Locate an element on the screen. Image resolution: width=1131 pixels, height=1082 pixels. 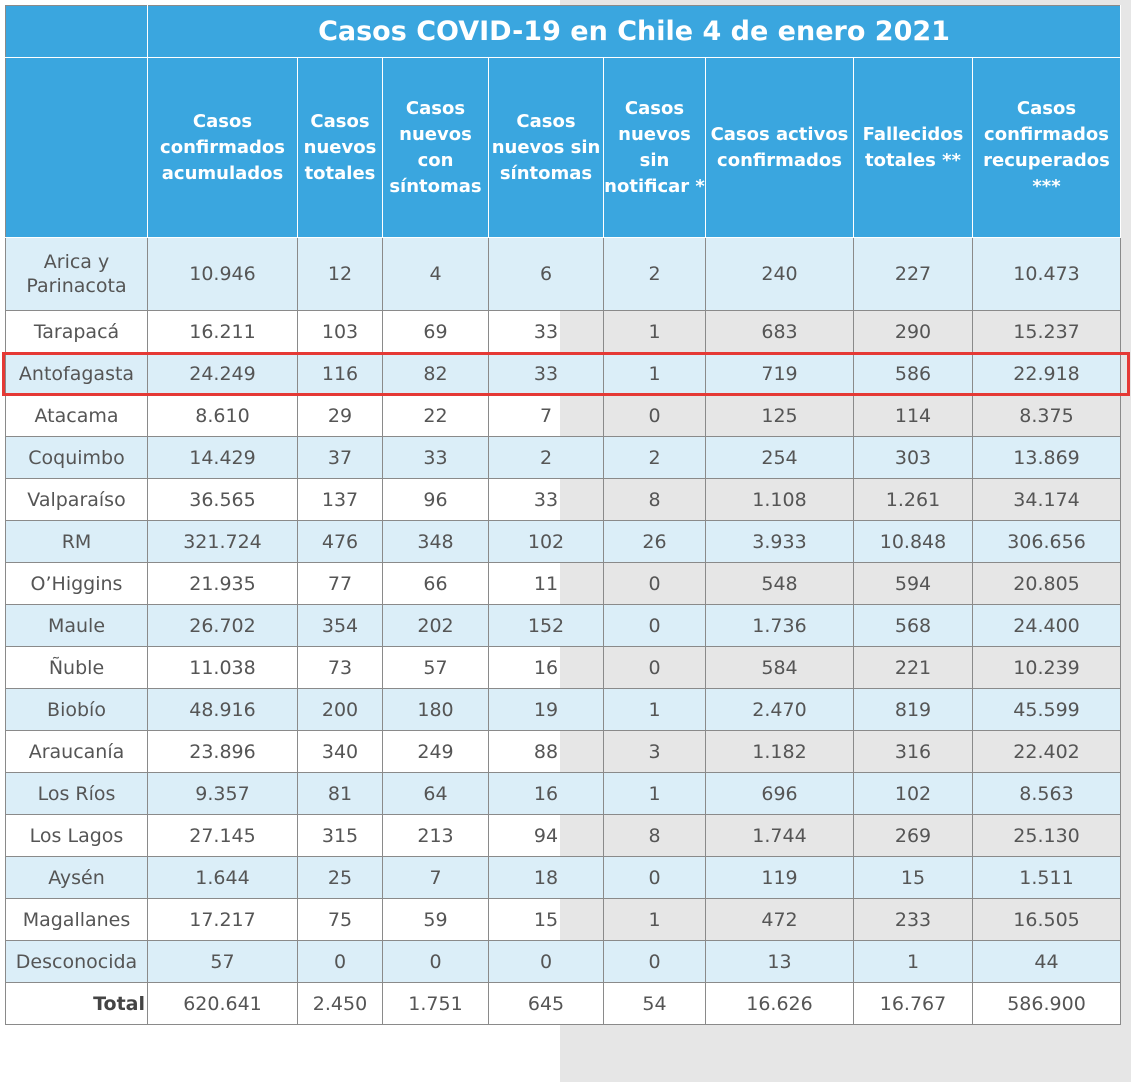
value-cell: 114 is located at coordinates (913, 415).